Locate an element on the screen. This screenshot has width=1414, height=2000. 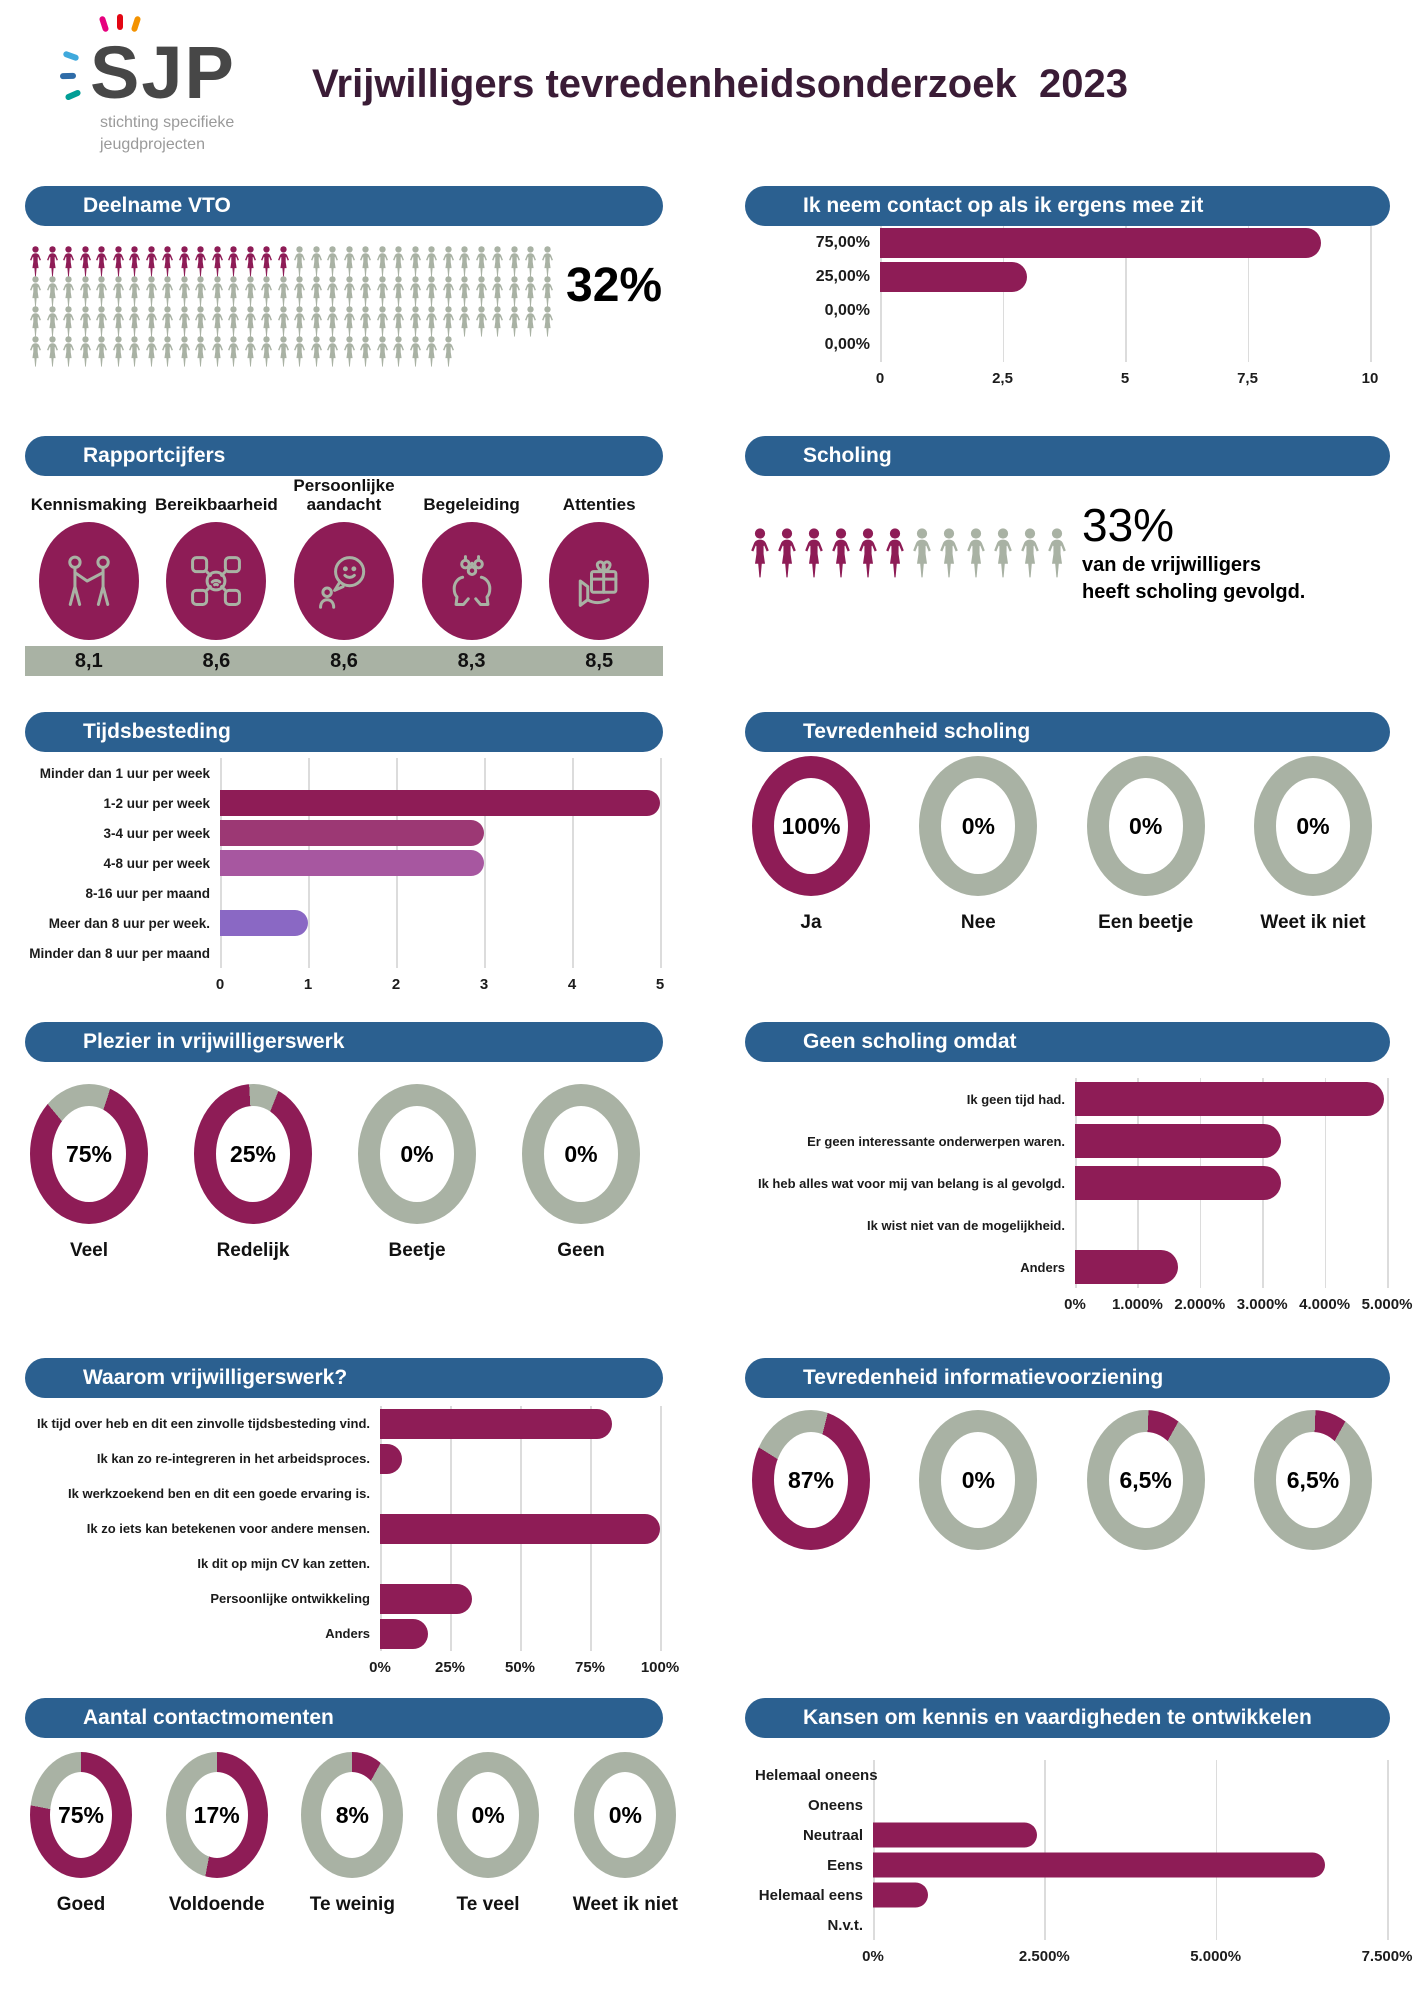
scholing-line1: van de vrijwilligers is located at coordinates (1171, 565).